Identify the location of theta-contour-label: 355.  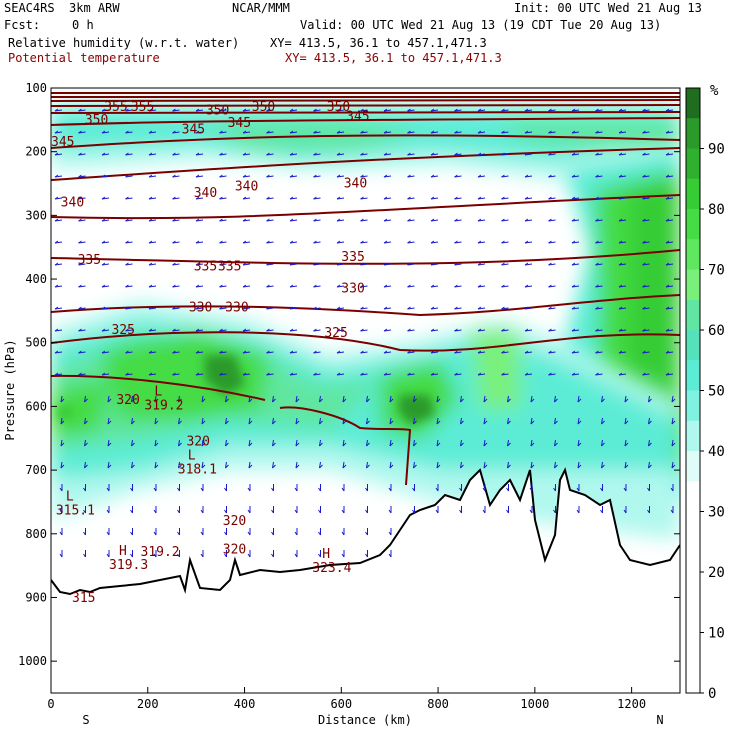
(142, 107).